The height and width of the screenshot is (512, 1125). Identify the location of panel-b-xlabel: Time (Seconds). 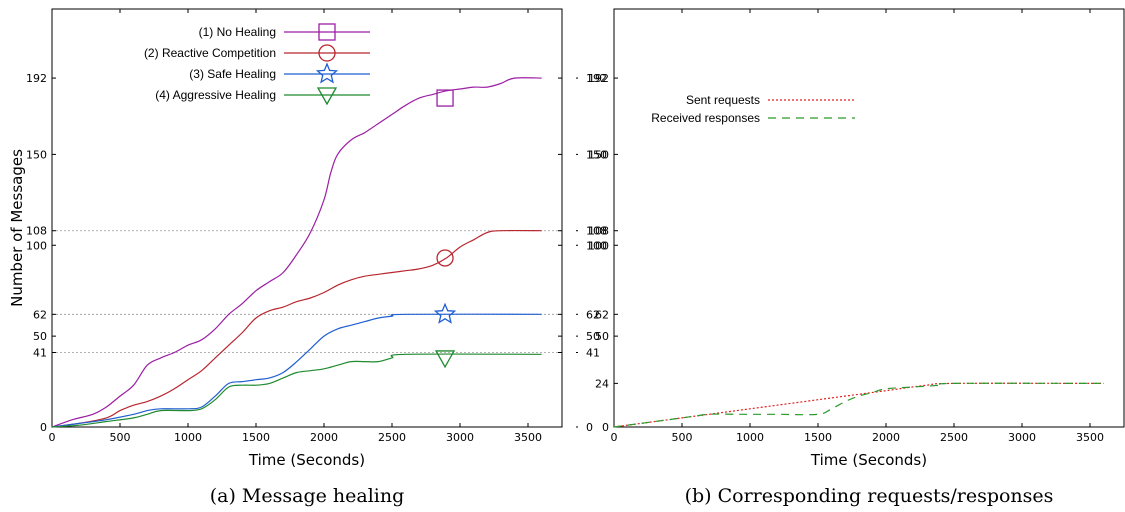
(868, 460).